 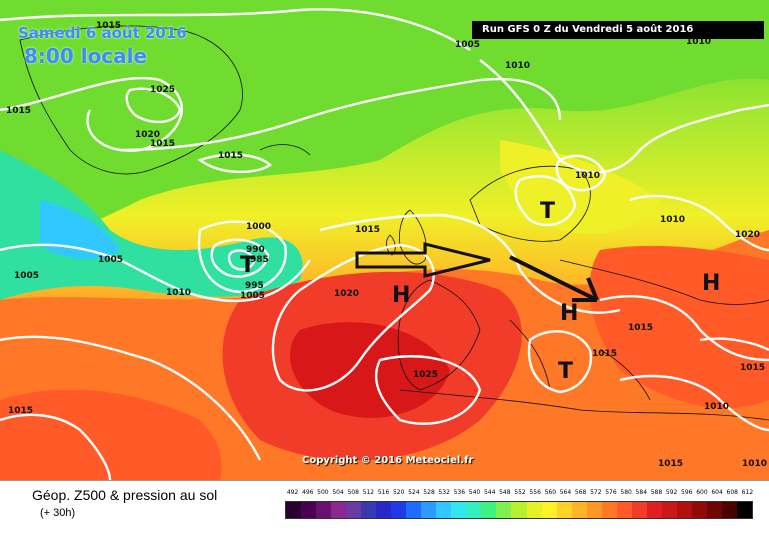 I want to click on color-scale-label: 524, so click(x=414, y=492).